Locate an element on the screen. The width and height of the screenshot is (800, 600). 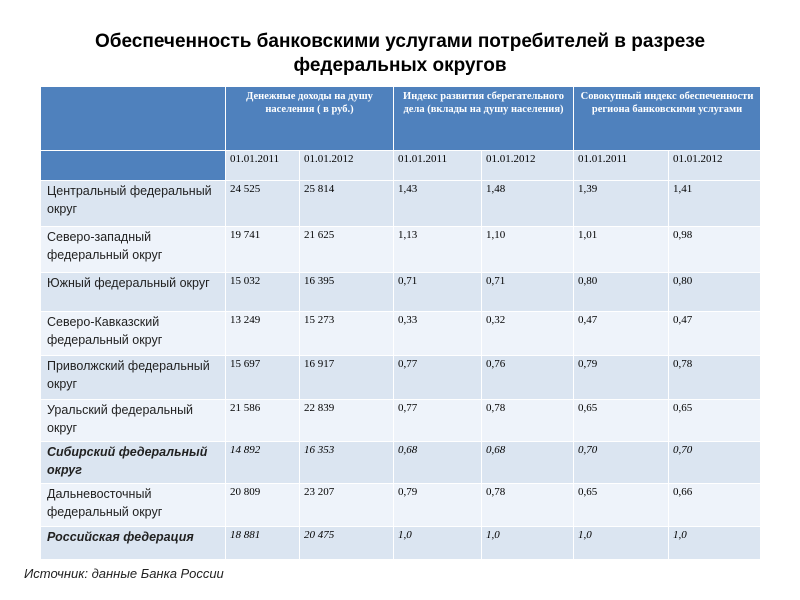
cell-value: 0,76 is located at coordinates (528, 377).